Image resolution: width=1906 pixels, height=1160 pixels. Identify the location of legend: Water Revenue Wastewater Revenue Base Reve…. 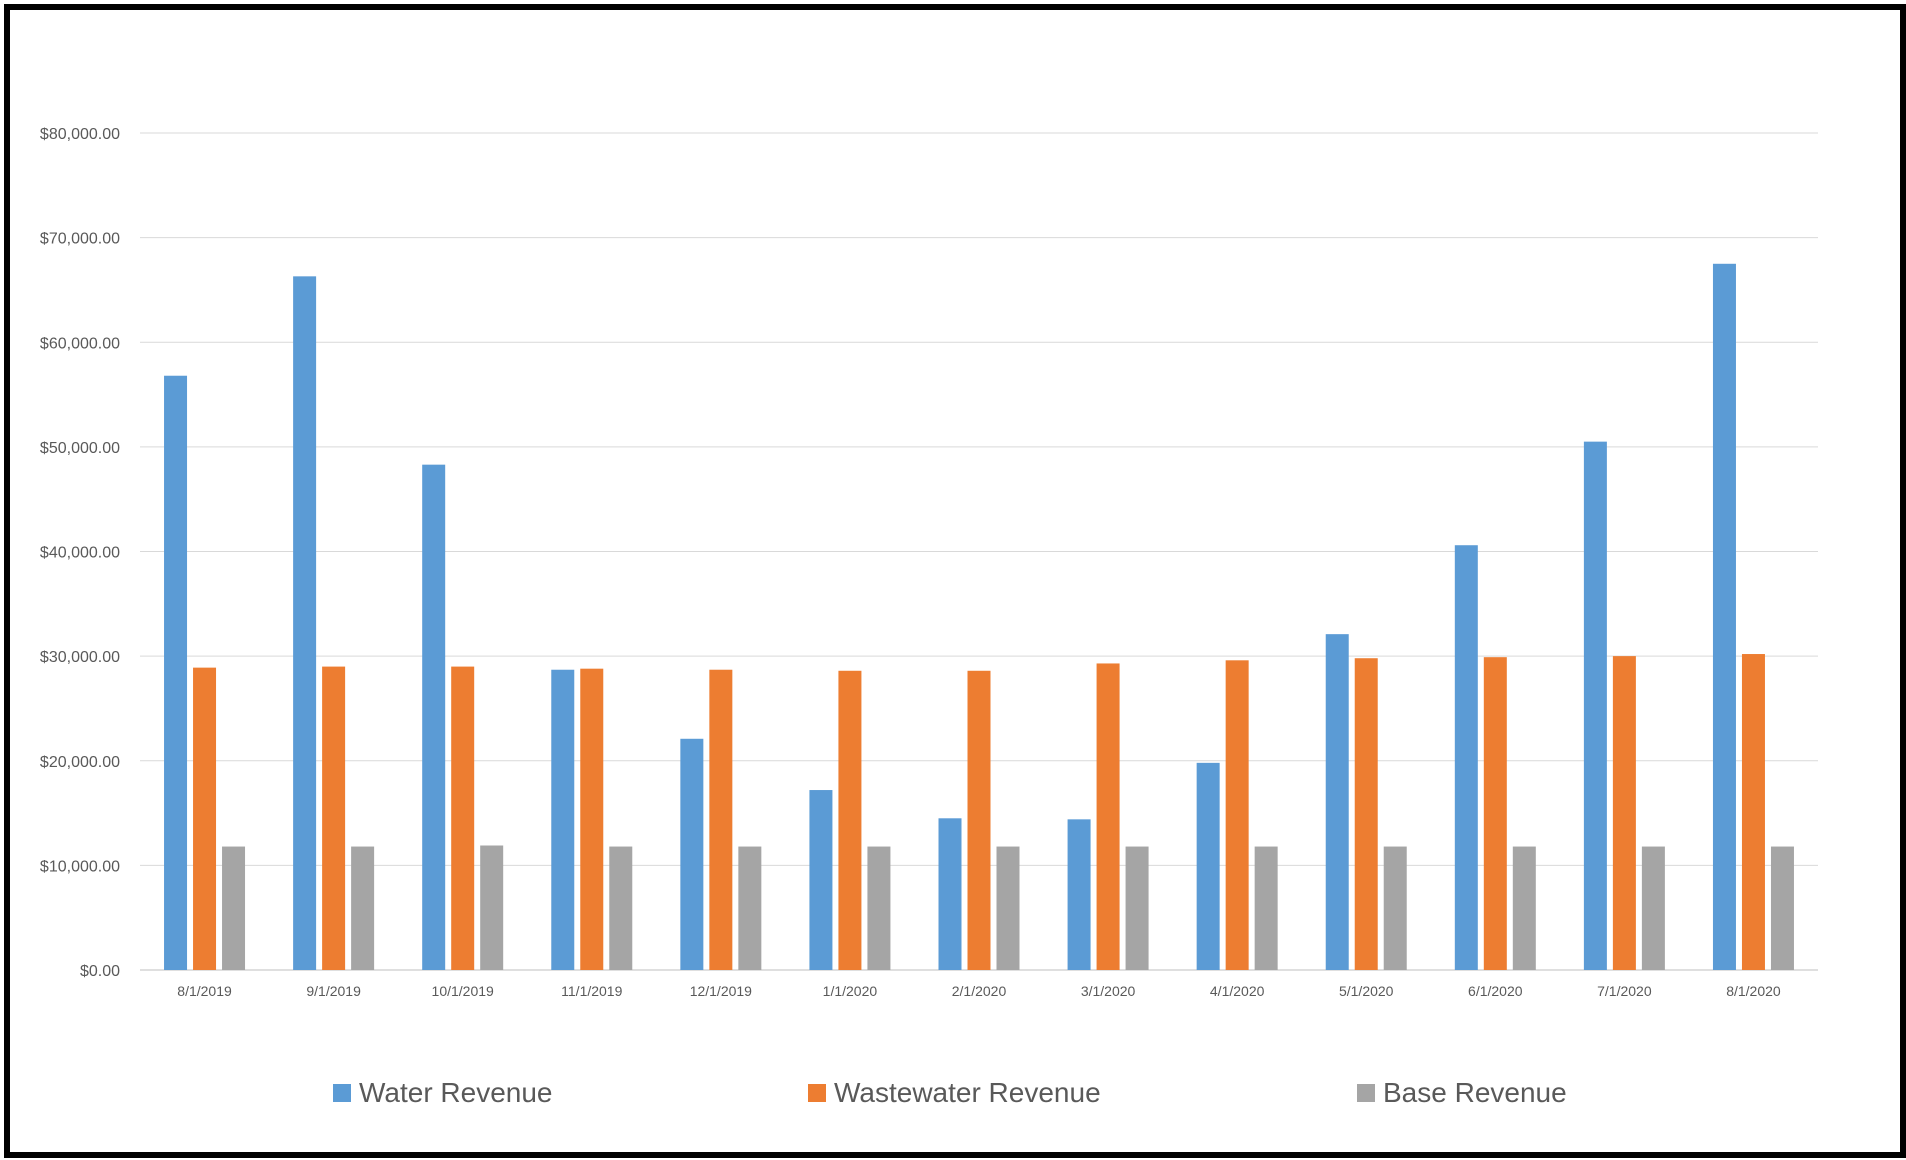
(950, 1092).